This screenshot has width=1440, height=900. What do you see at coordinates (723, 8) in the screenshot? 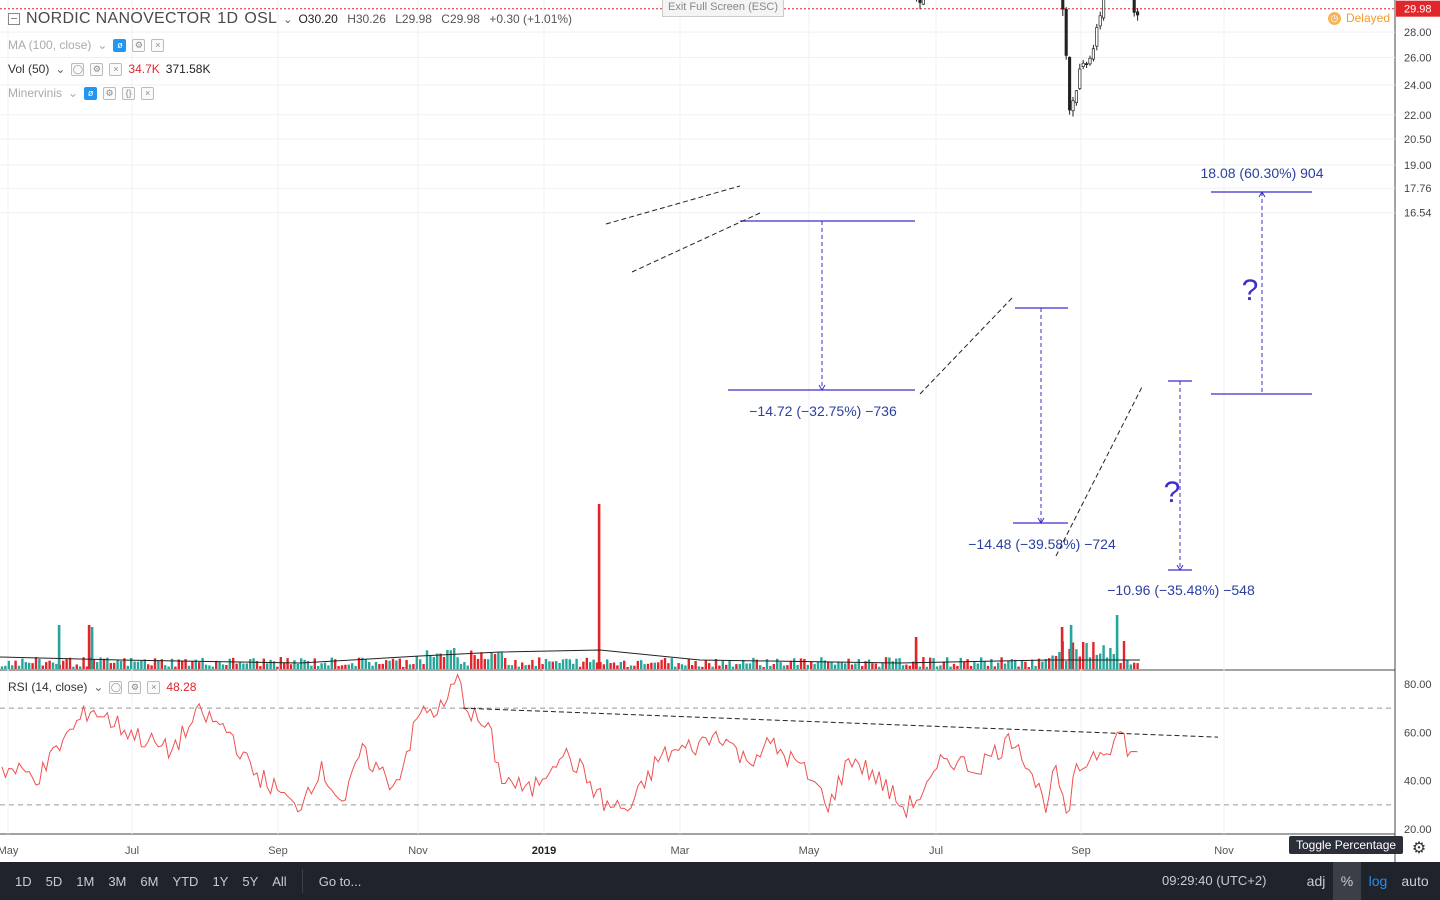
I see `exit-full-screen-button: Exit Full Screen (ESC)` at bounding box center [723, 8].